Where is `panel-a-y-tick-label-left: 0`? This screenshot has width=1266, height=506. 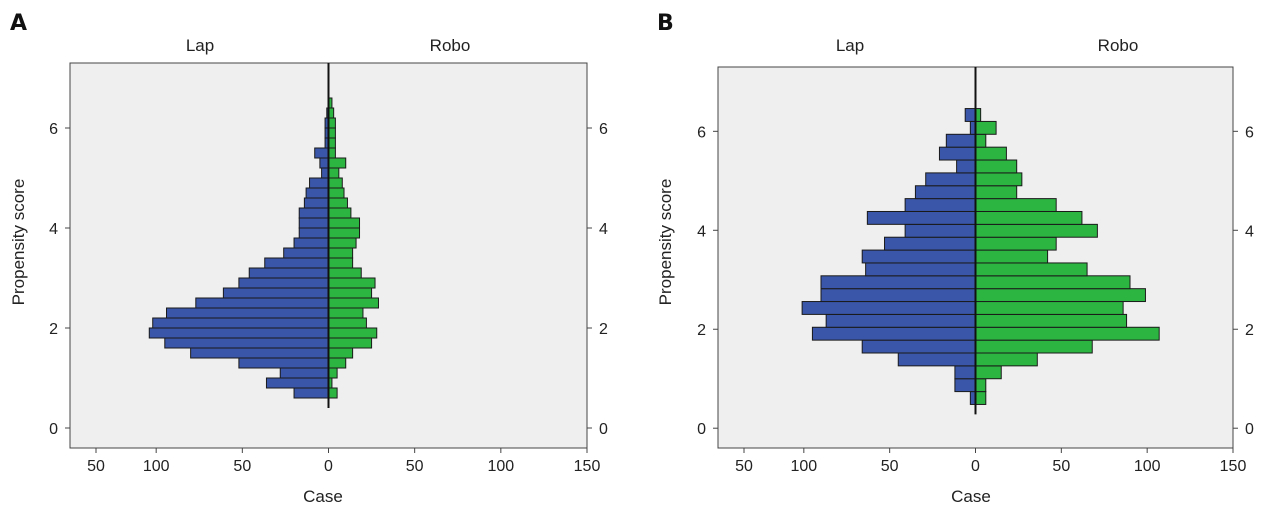 panel-a-y-tick-label-left: 0 is located at coordinates (53, 429).